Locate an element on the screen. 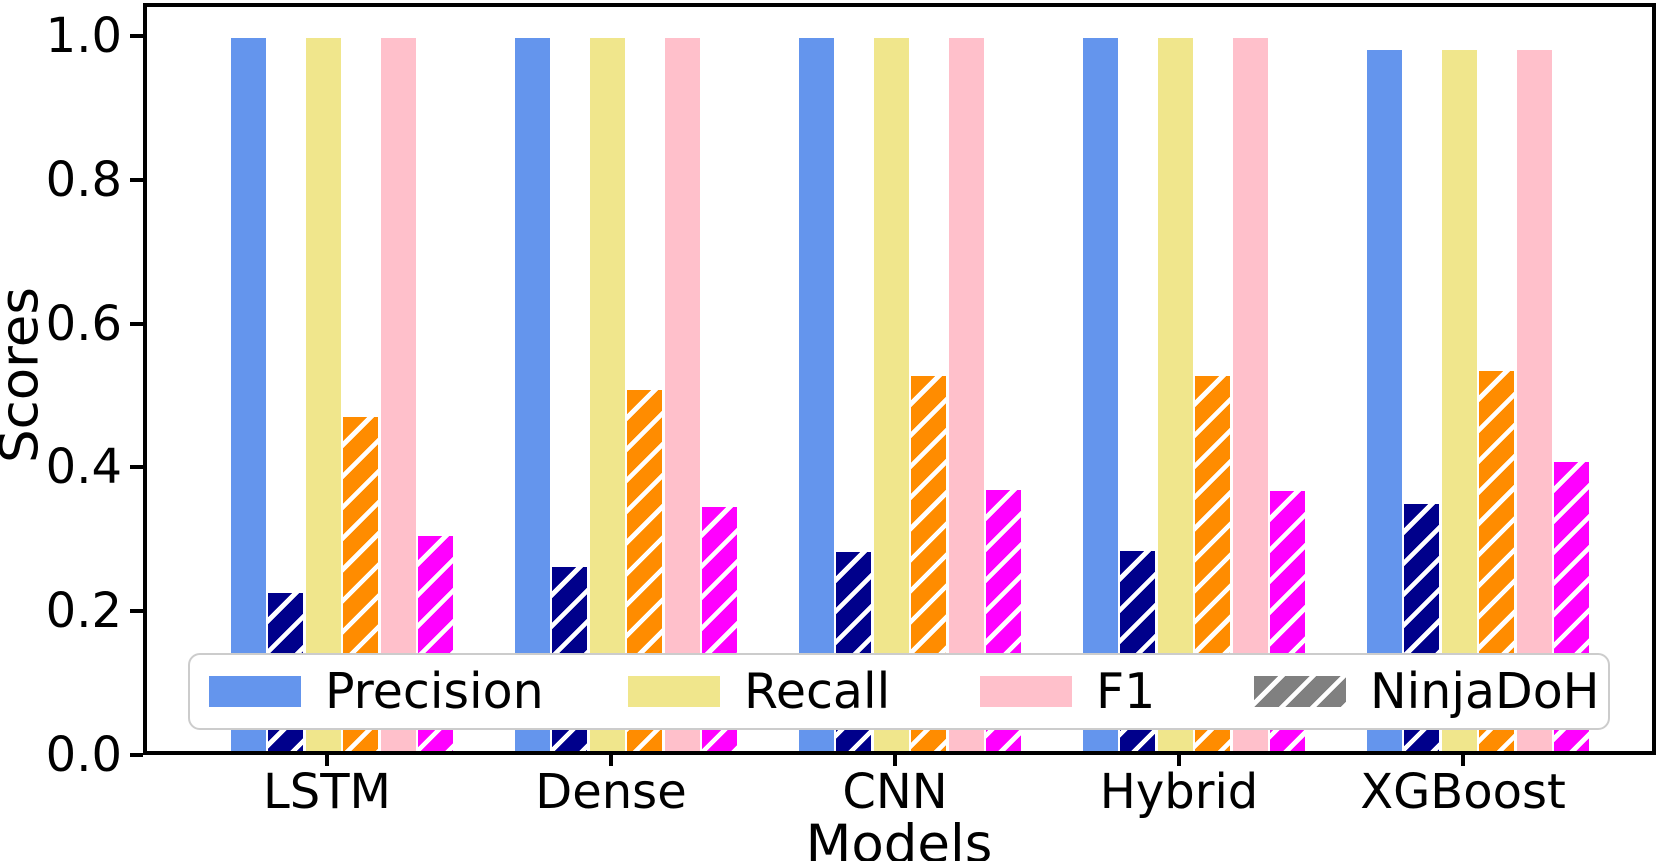 The height and width of the screenshot is (861, 1661). y-tick-label: 0.6 is located at coordinates (83, 323).